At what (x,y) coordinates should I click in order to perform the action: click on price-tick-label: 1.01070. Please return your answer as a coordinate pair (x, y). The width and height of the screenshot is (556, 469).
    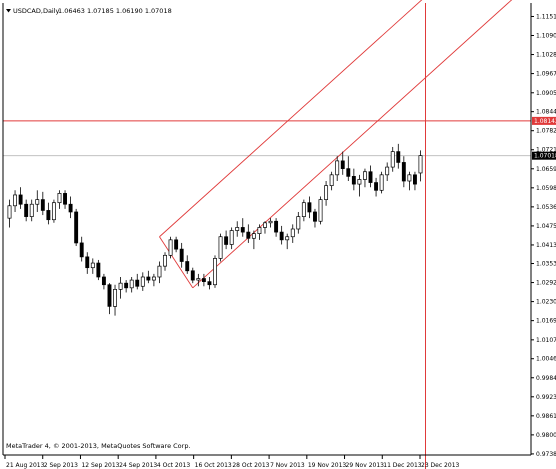
    Looking at the image, I should click on (546, 340).